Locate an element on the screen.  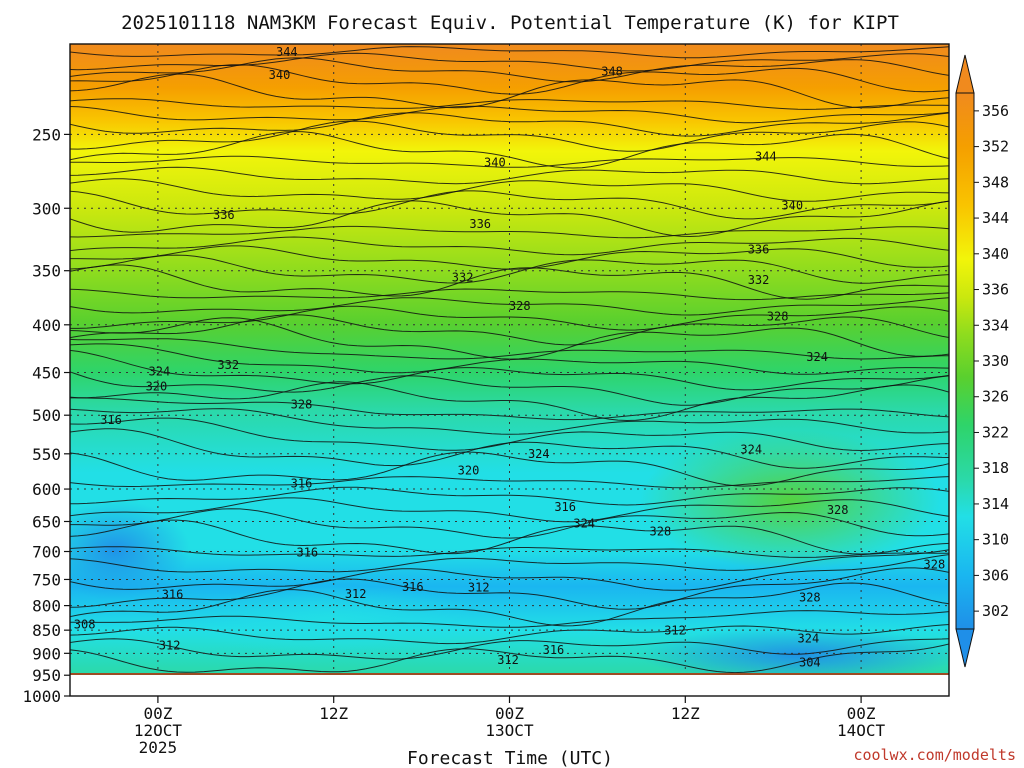
colorbar-body is located at coordinates (965, 361).